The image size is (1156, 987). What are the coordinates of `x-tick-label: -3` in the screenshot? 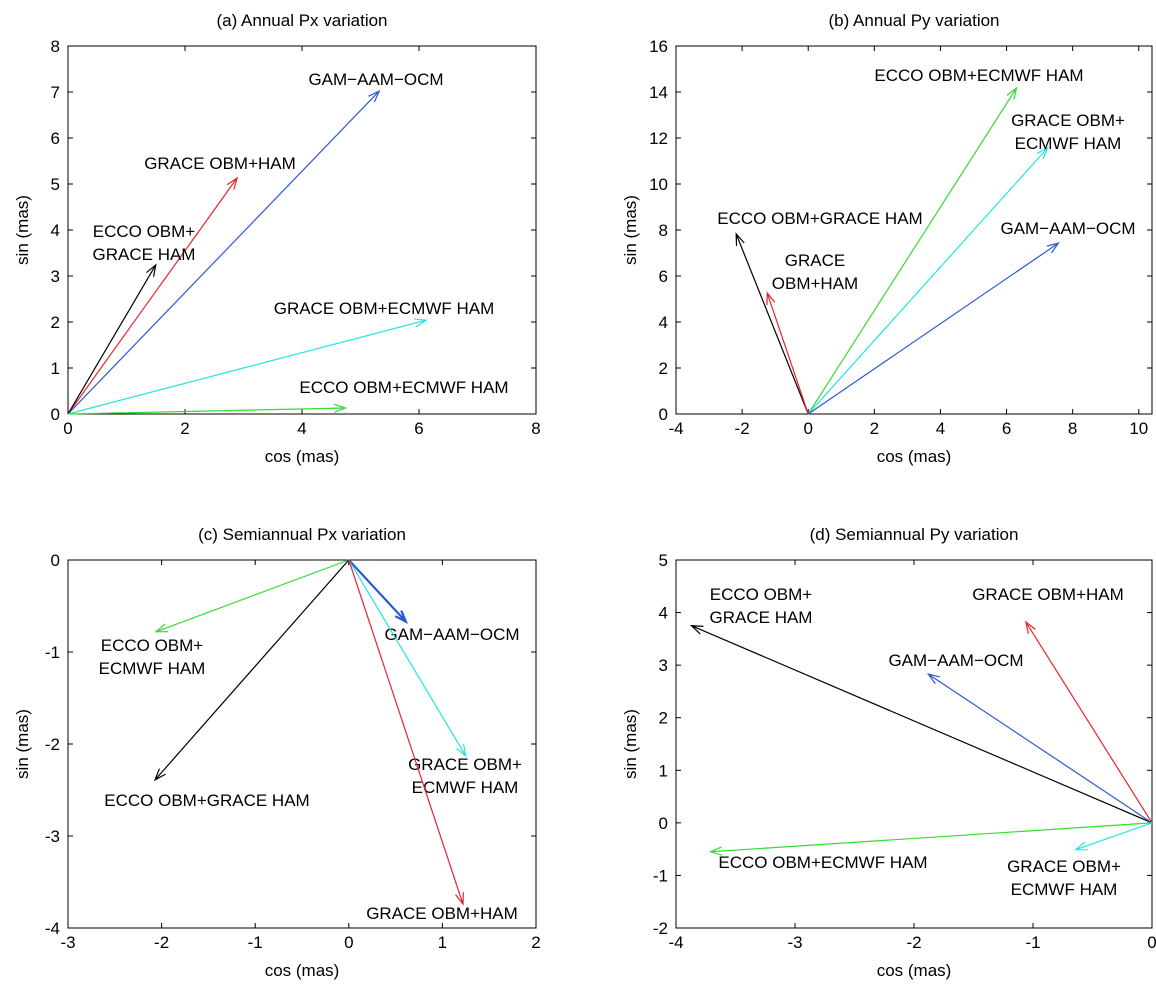 It's located at (794, 942).